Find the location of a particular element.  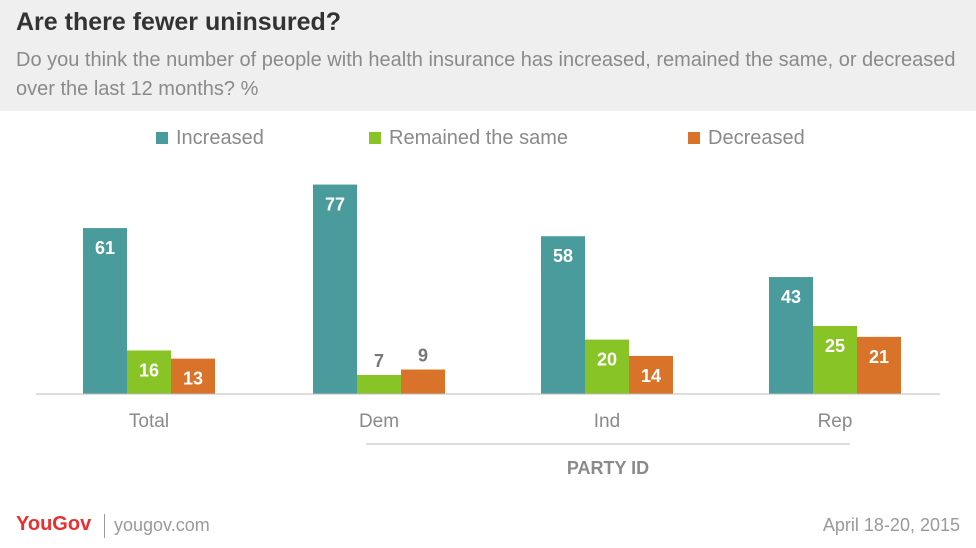

bar-total-decreased is located at coordinates (193, 376).